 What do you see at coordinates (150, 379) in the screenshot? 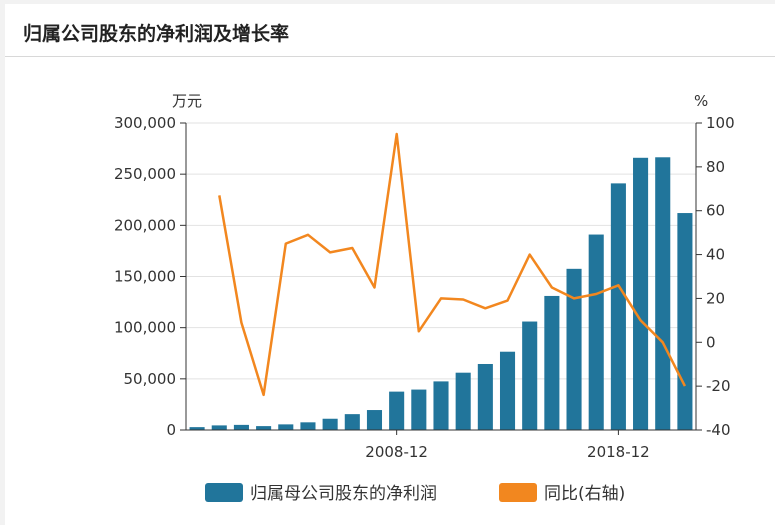
I see `y-left-tick-label: 50,000` at bounding box center [150, 379].